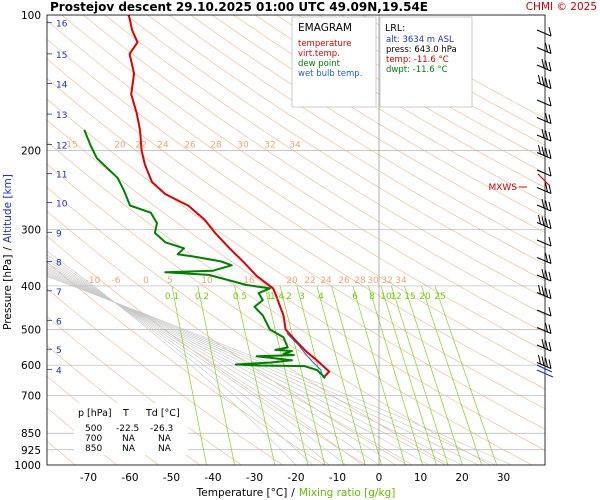 This screenshot has height=500, width=600. What do you see at coordinates (170, 281) in the screenshot?
I see `theta-label: 5` at bounding box center [170, 281].